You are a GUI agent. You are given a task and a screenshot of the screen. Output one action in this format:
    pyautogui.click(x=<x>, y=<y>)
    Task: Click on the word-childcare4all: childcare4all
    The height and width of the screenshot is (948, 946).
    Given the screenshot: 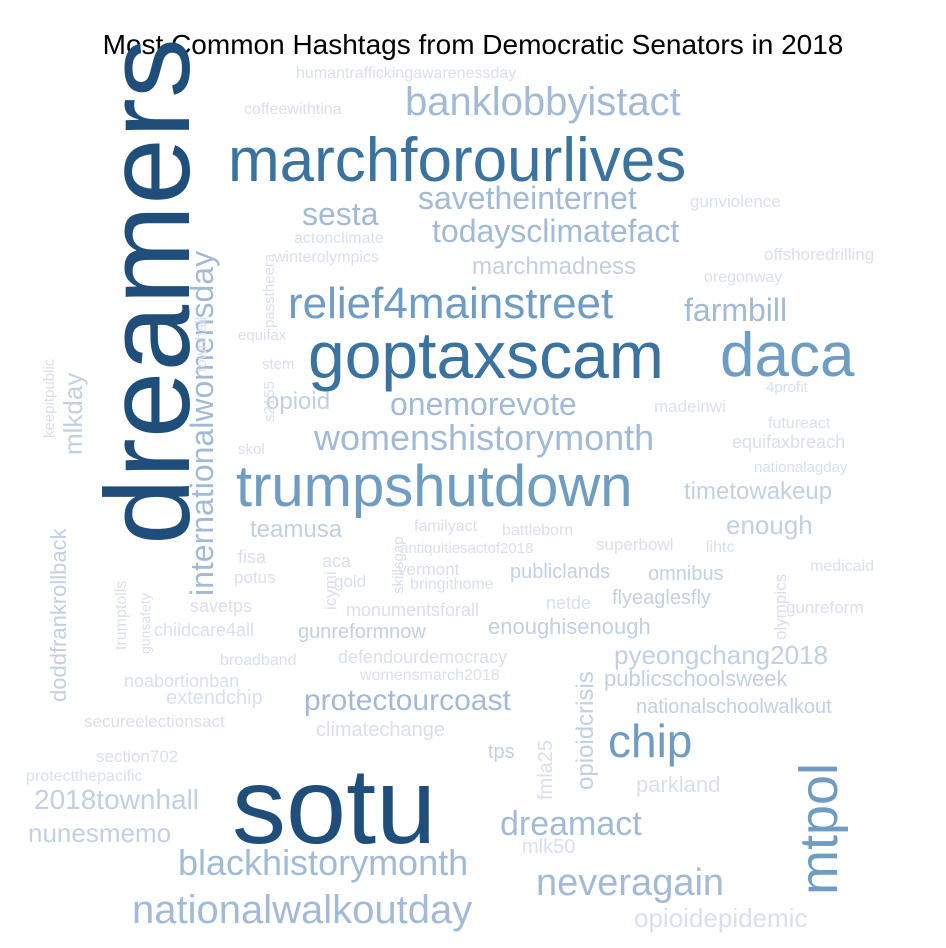 What is the action you would take?
    pyautogui.click(x=204, y=630)
    